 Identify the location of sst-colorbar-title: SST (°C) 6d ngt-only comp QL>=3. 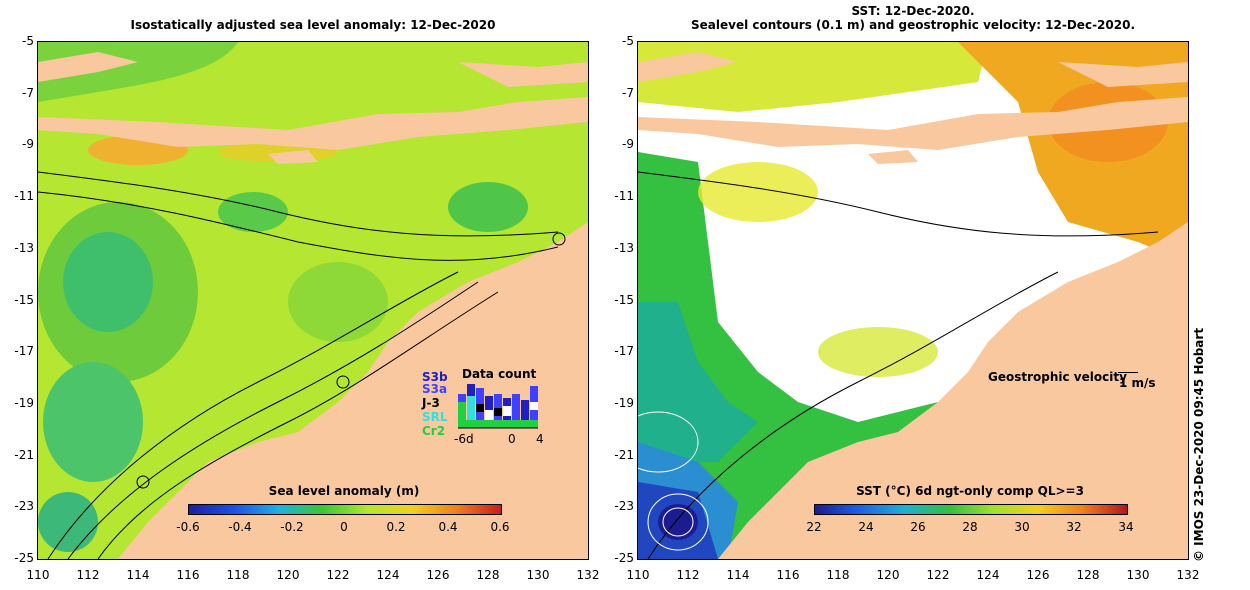
(970, 491).